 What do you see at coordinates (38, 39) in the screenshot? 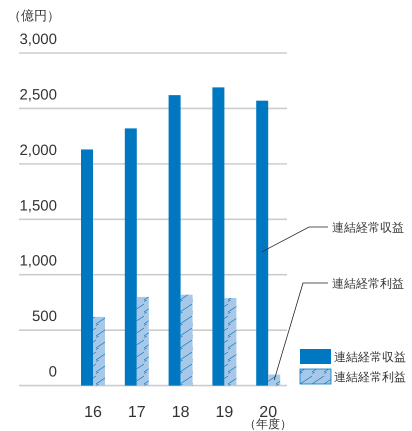
I see `y-tick-label: 3,000` at bounding box center [38, 39].